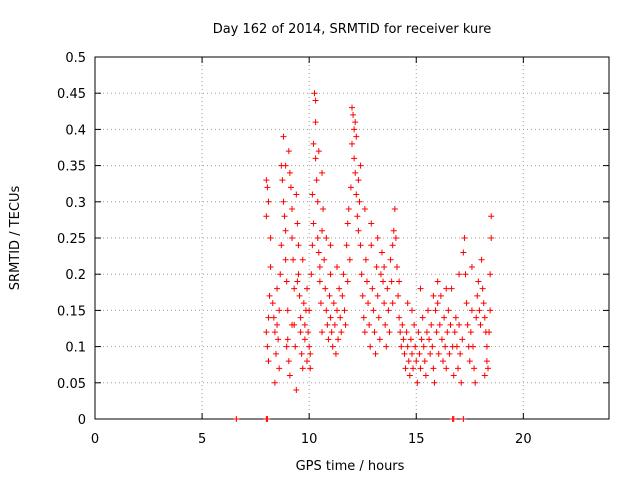 The image size is (640, 480). What do you see at coordinates (71, 167) in the screenshot?
I see `y-tick-label: 0.35` at bounding box center [71, 167].